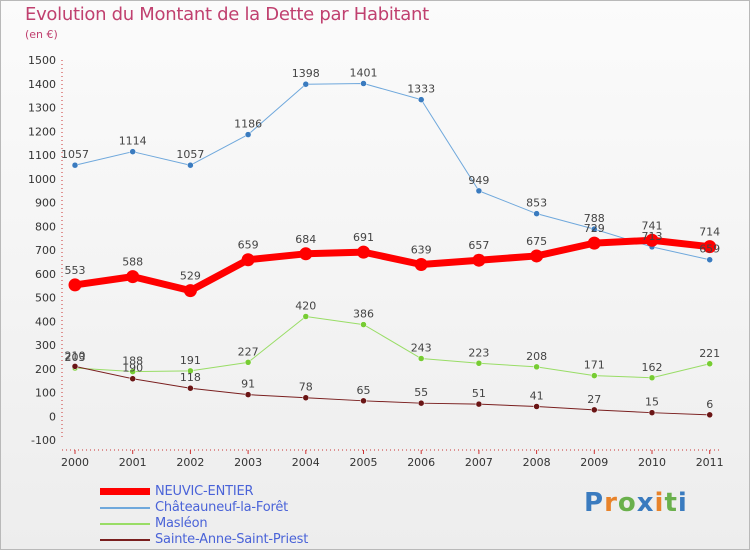  What do you see at coordinates (421, 89) in the screenshot?
I see `data-label: 1333` at bounding box center [421, 89].